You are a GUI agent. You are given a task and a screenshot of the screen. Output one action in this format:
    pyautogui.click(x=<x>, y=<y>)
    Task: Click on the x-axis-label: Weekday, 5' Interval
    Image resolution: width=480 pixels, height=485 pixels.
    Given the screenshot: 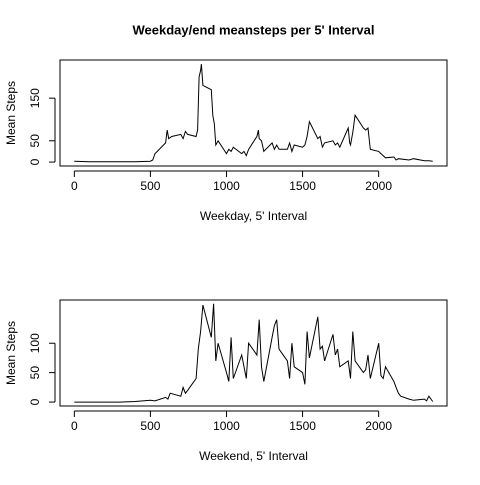 What is the action you would take?
    pyautogui.click(x=253, y=216)
    